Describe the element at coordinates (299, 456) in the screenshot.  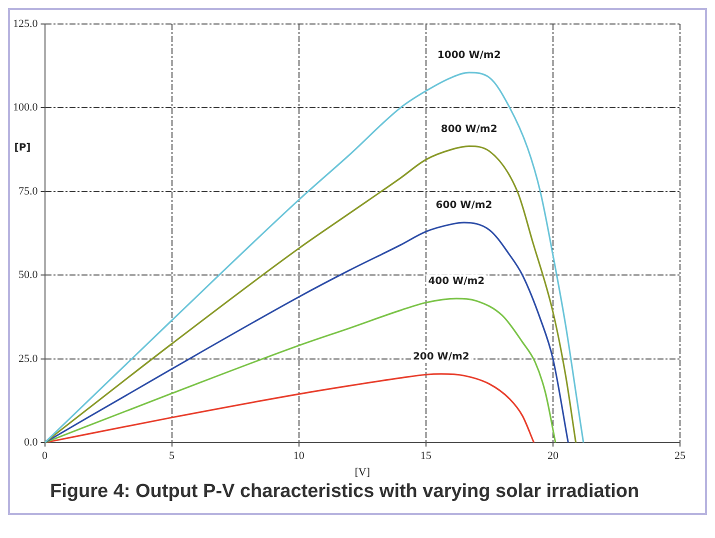
I see `x-tick-label: 10` at that location.